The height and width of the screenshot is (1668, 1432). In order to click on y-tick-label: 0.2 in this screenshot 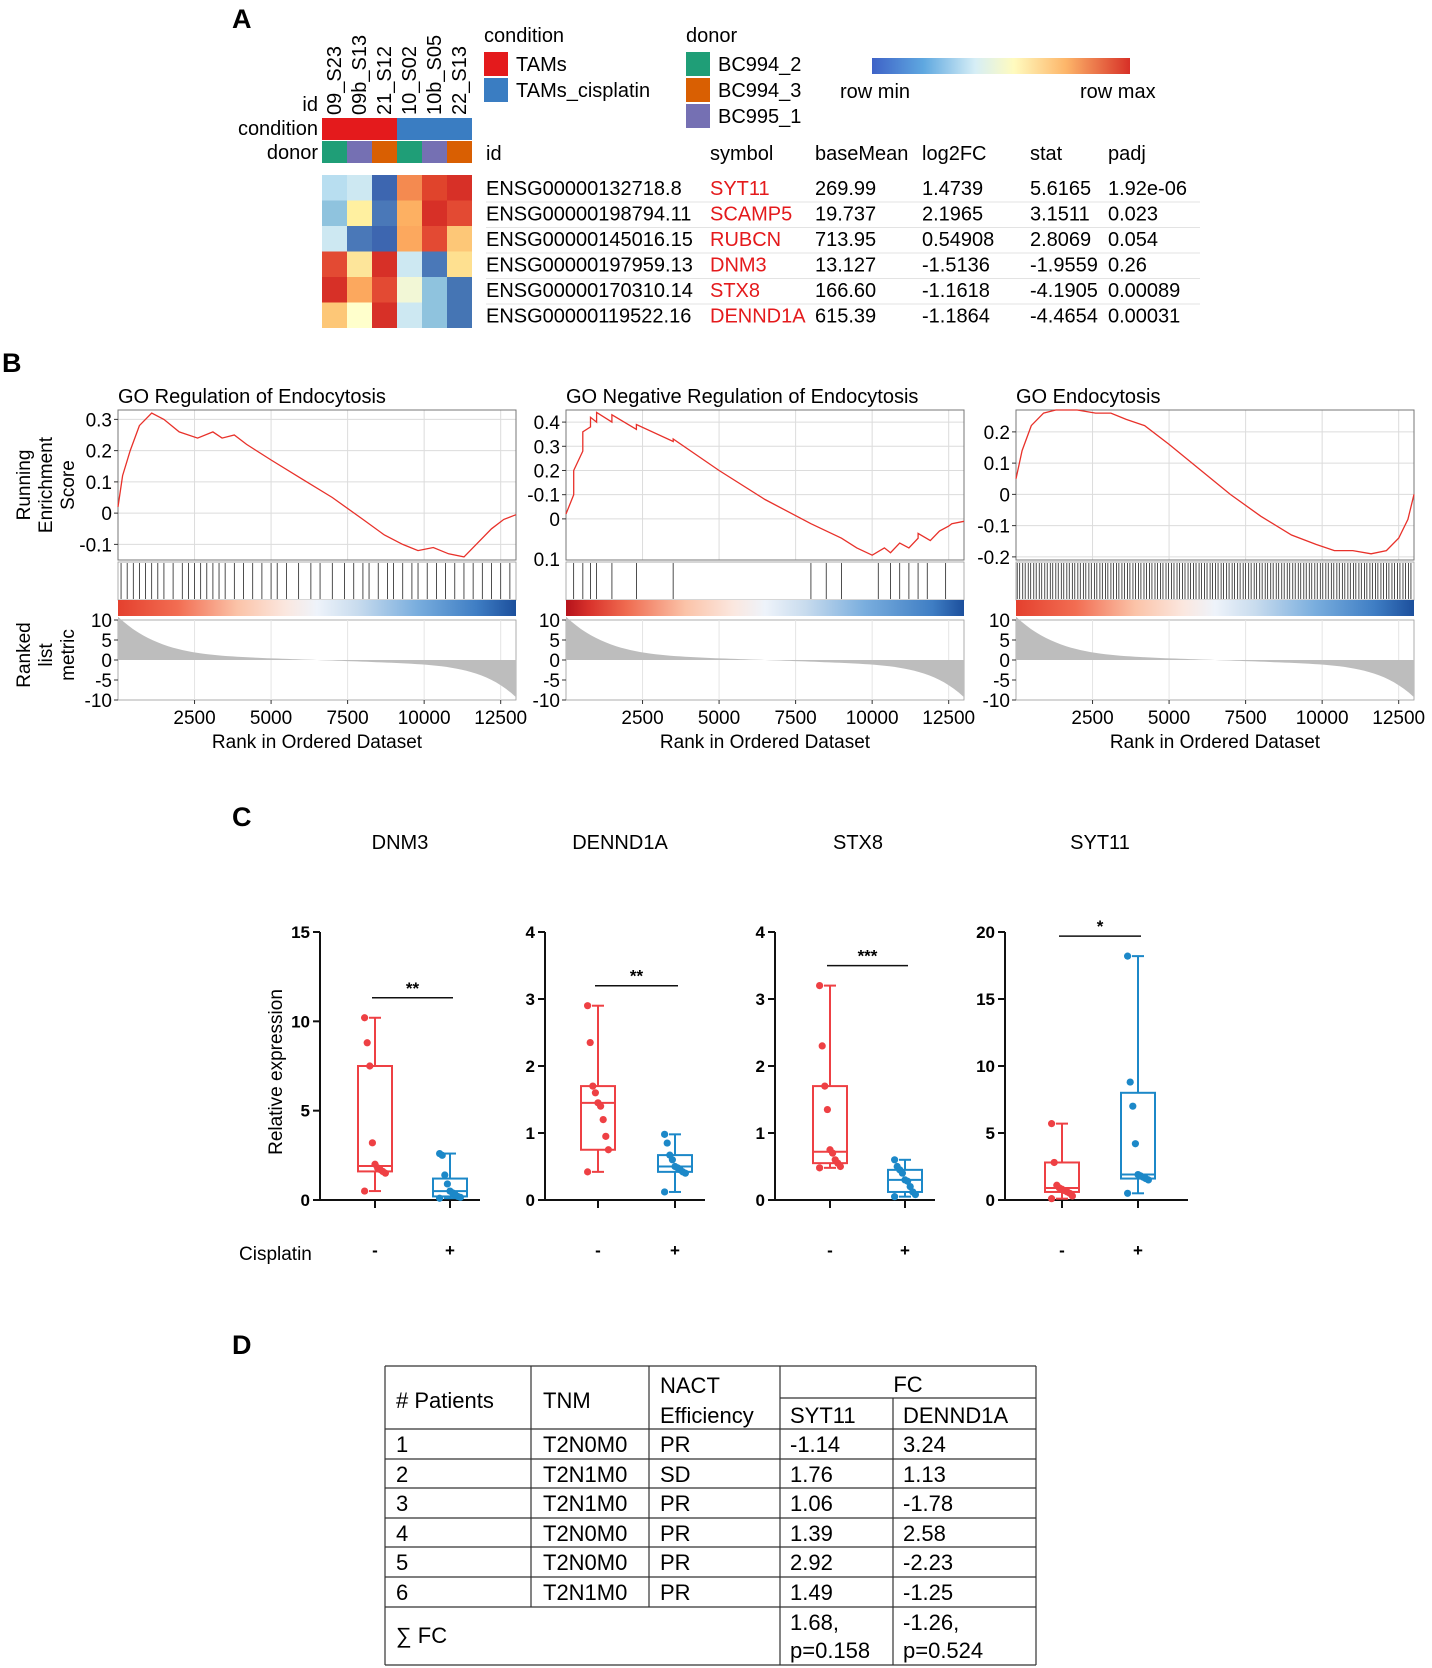, I will do `click(547, 471)`.